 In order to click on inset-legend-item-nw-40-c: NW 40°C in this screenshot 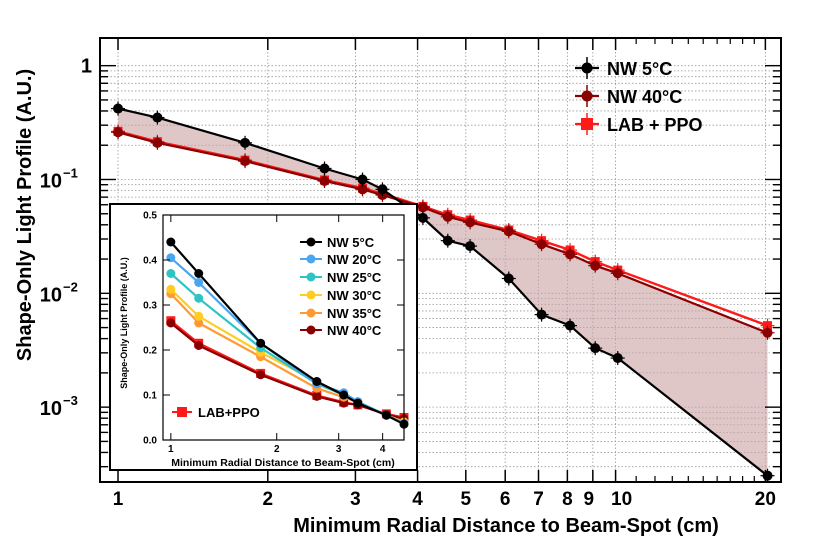, I will do `click(341, 330)`.